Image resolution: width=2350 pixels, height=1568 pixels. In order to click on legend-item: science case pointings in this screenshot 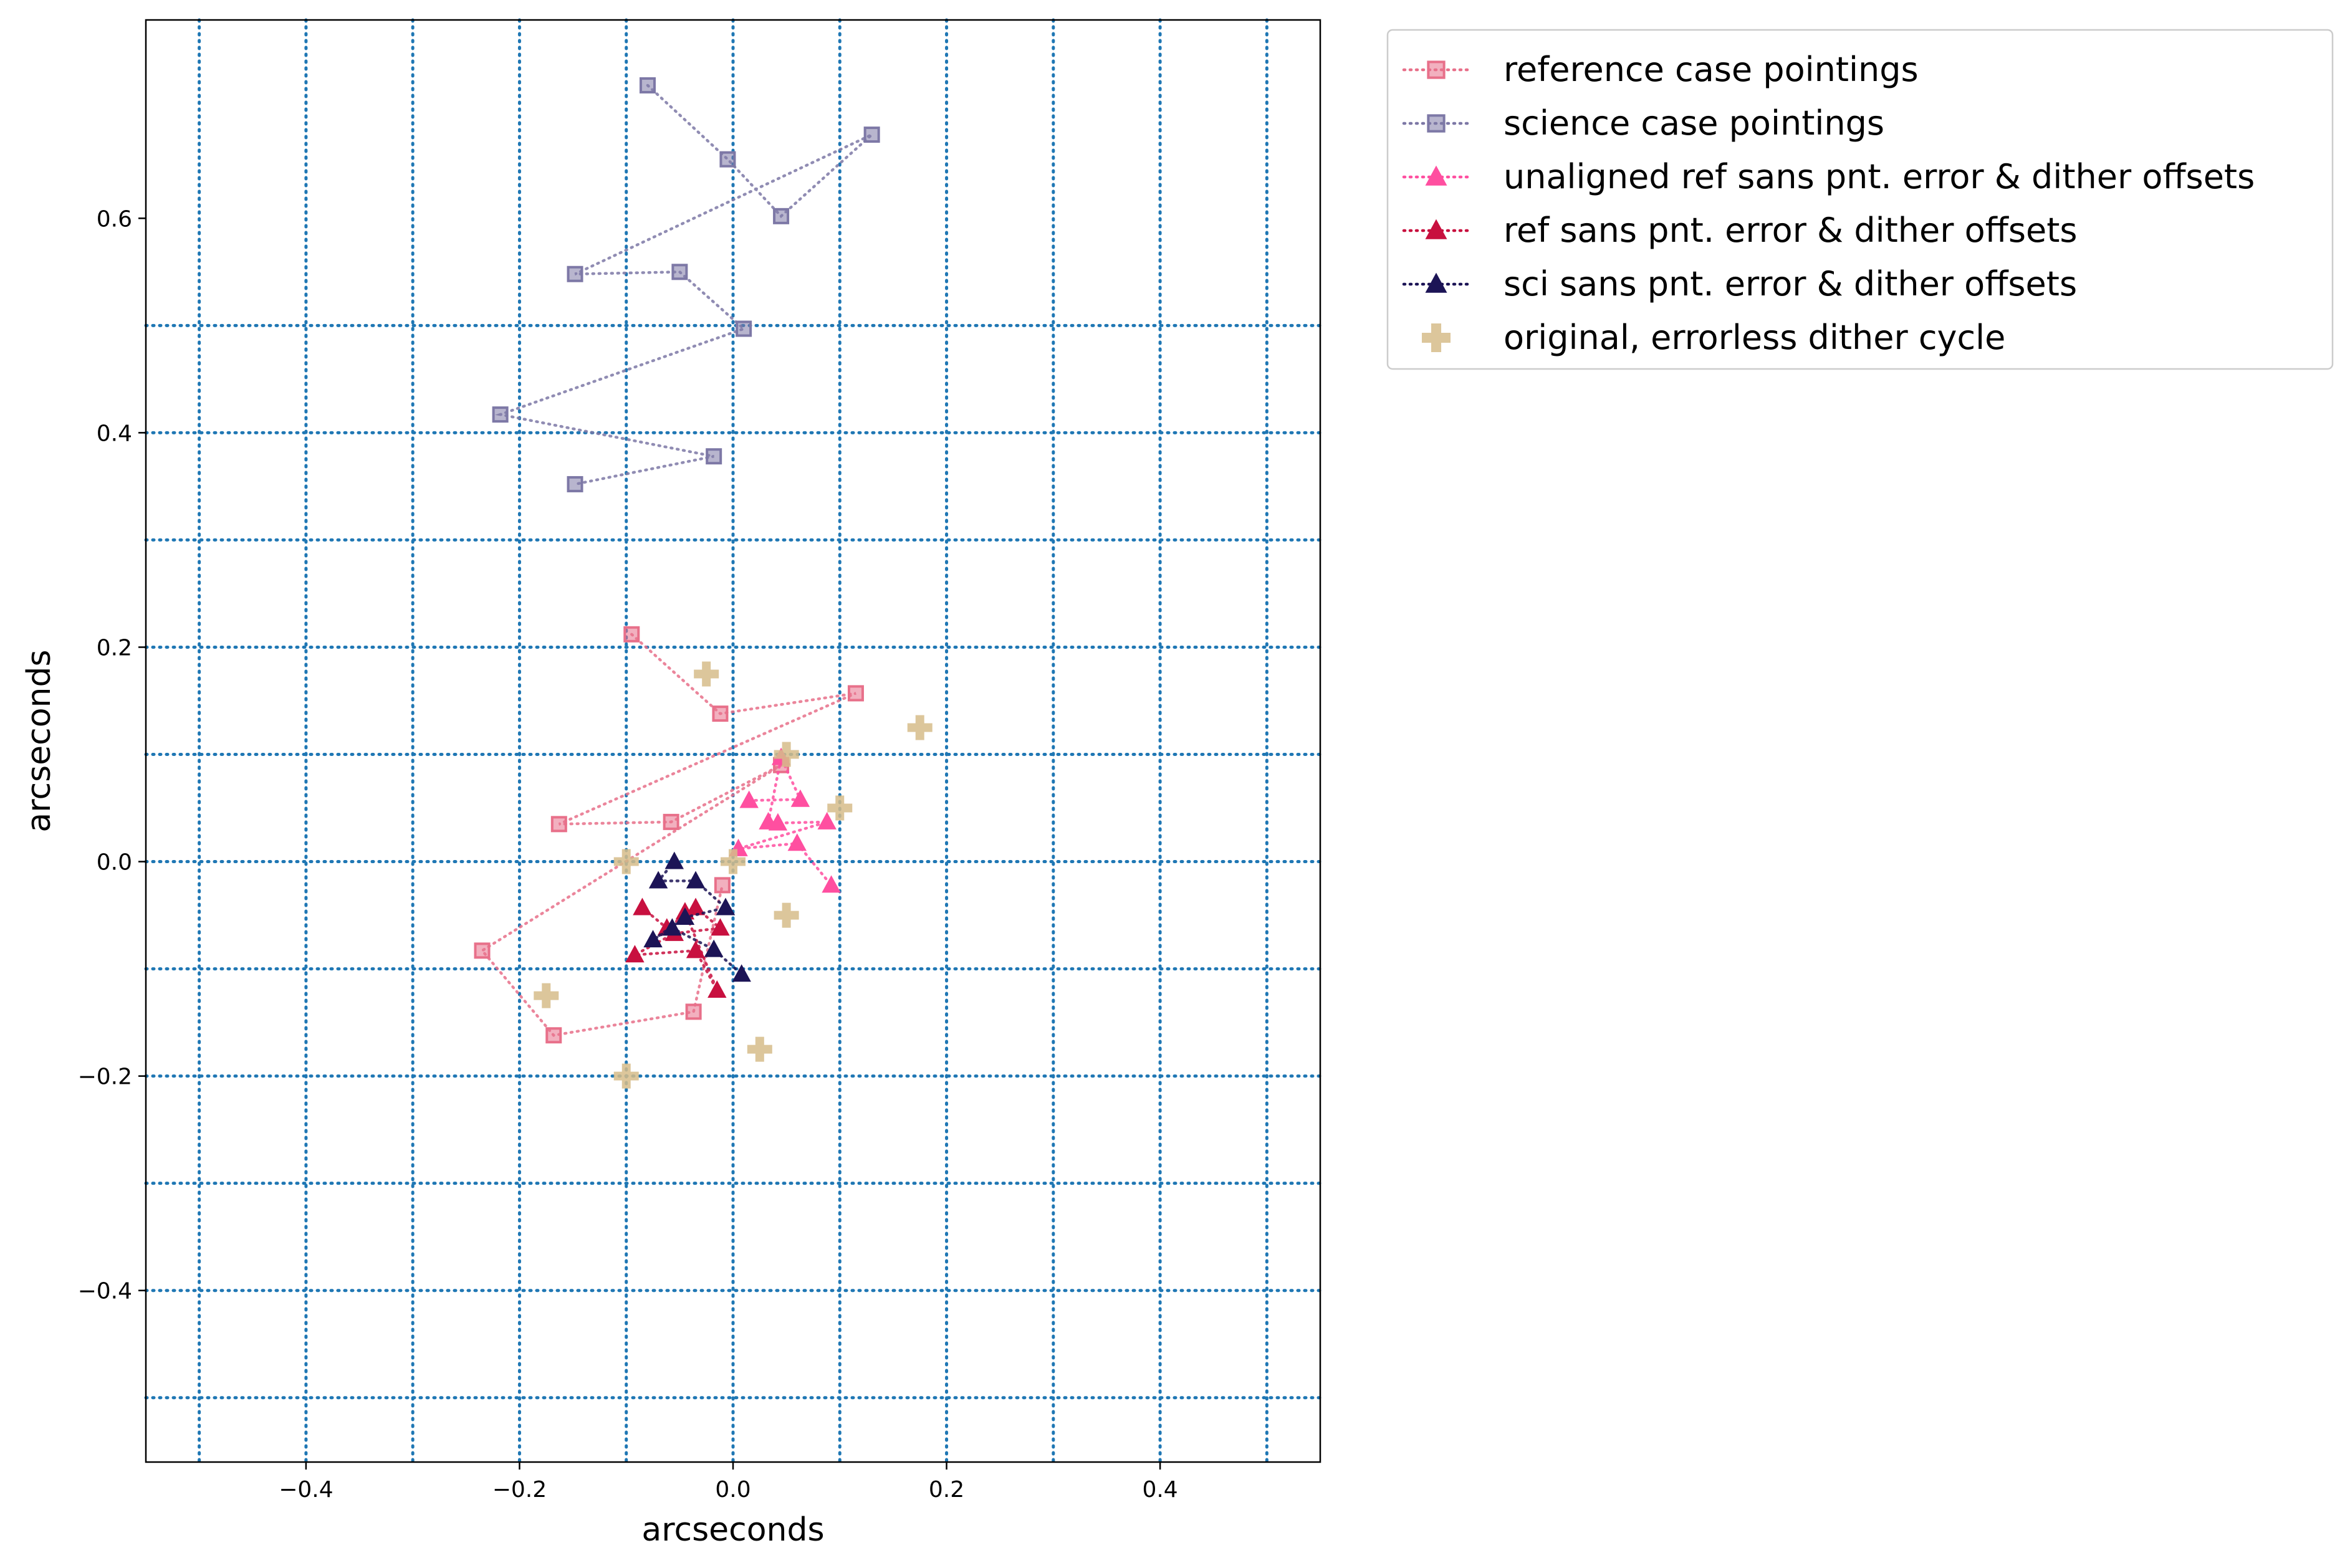, I will do `click(1643, 123)`.